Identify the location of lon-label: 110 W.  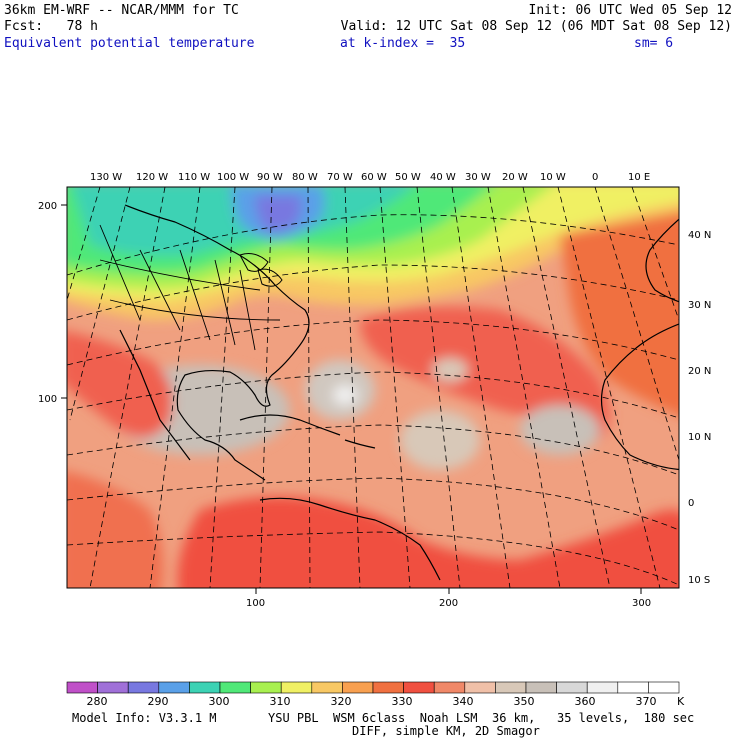
(194, 177).